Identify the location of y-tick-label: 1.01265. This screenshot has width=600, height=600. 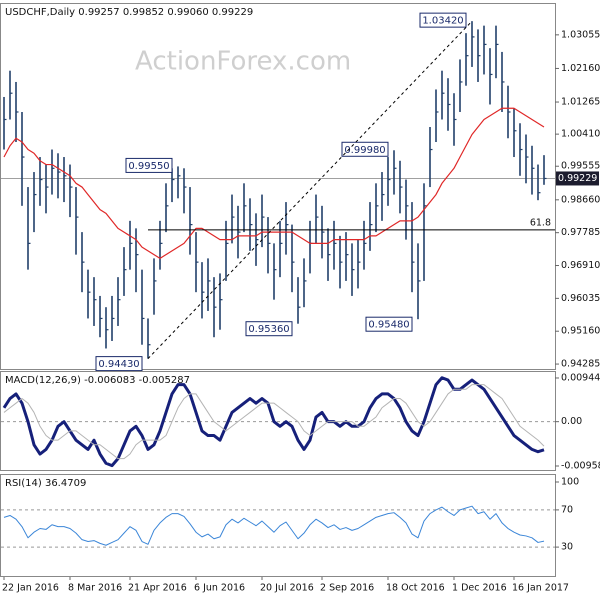
(580, 102).